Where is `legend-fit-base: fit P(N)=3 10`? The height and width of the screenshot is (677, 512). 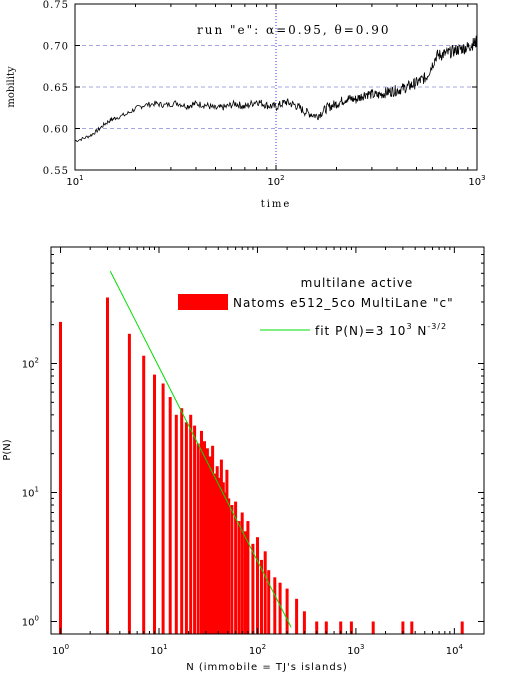
legend-fit-base: fit P(N)=3 10 is located at coordinates (360, 331).